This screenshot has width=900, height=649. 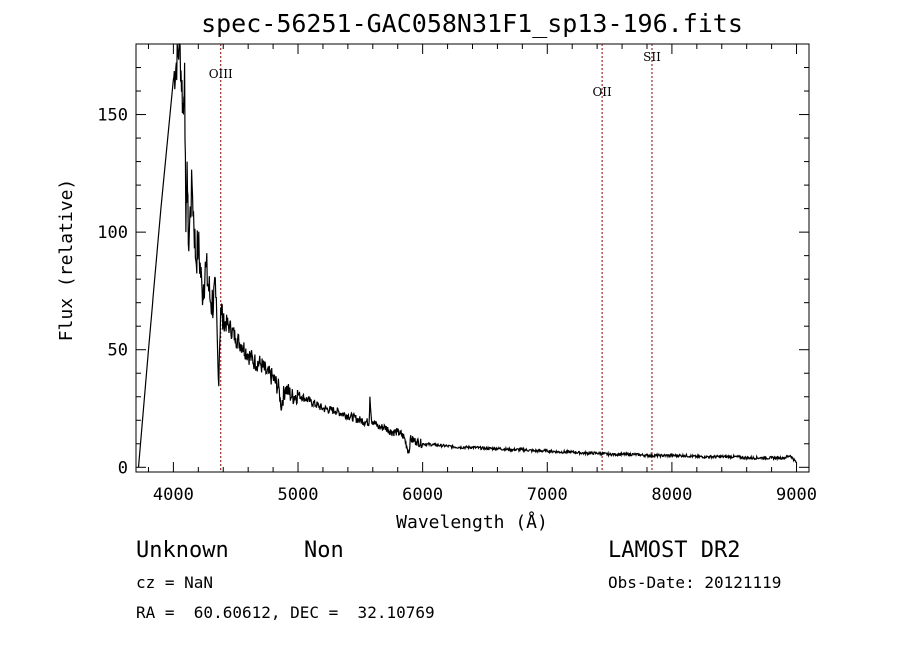 I want to click on y-tick-label: 100, so click(x=112, y=233).